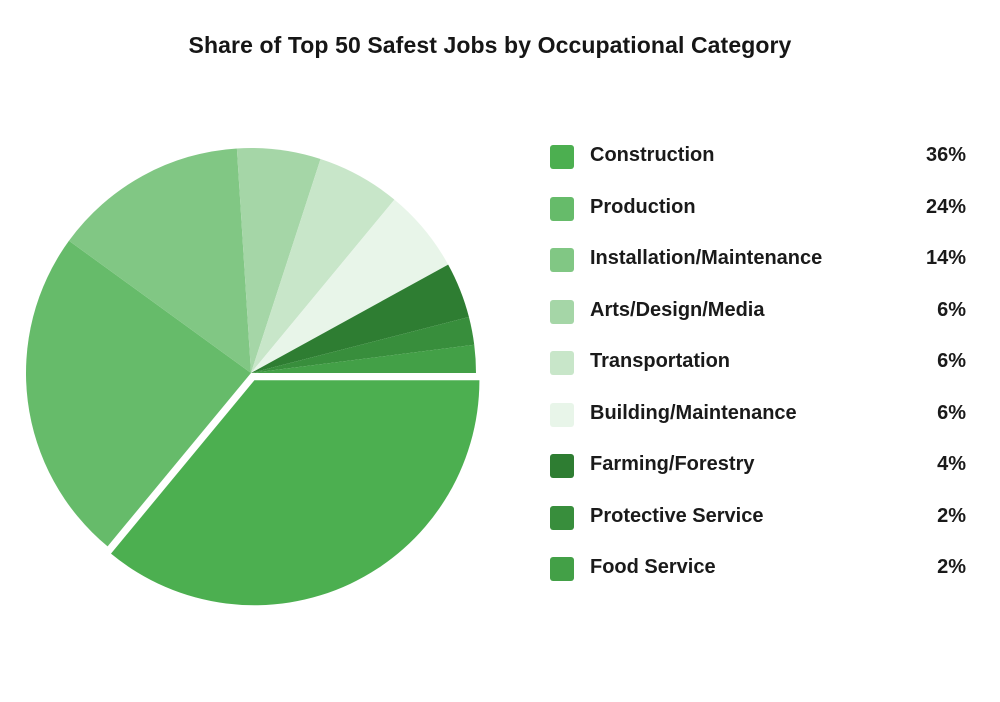 The image size is (1000, 702). I want to click on legend-item-transportation: Transportation 6%, so click(760, 373).